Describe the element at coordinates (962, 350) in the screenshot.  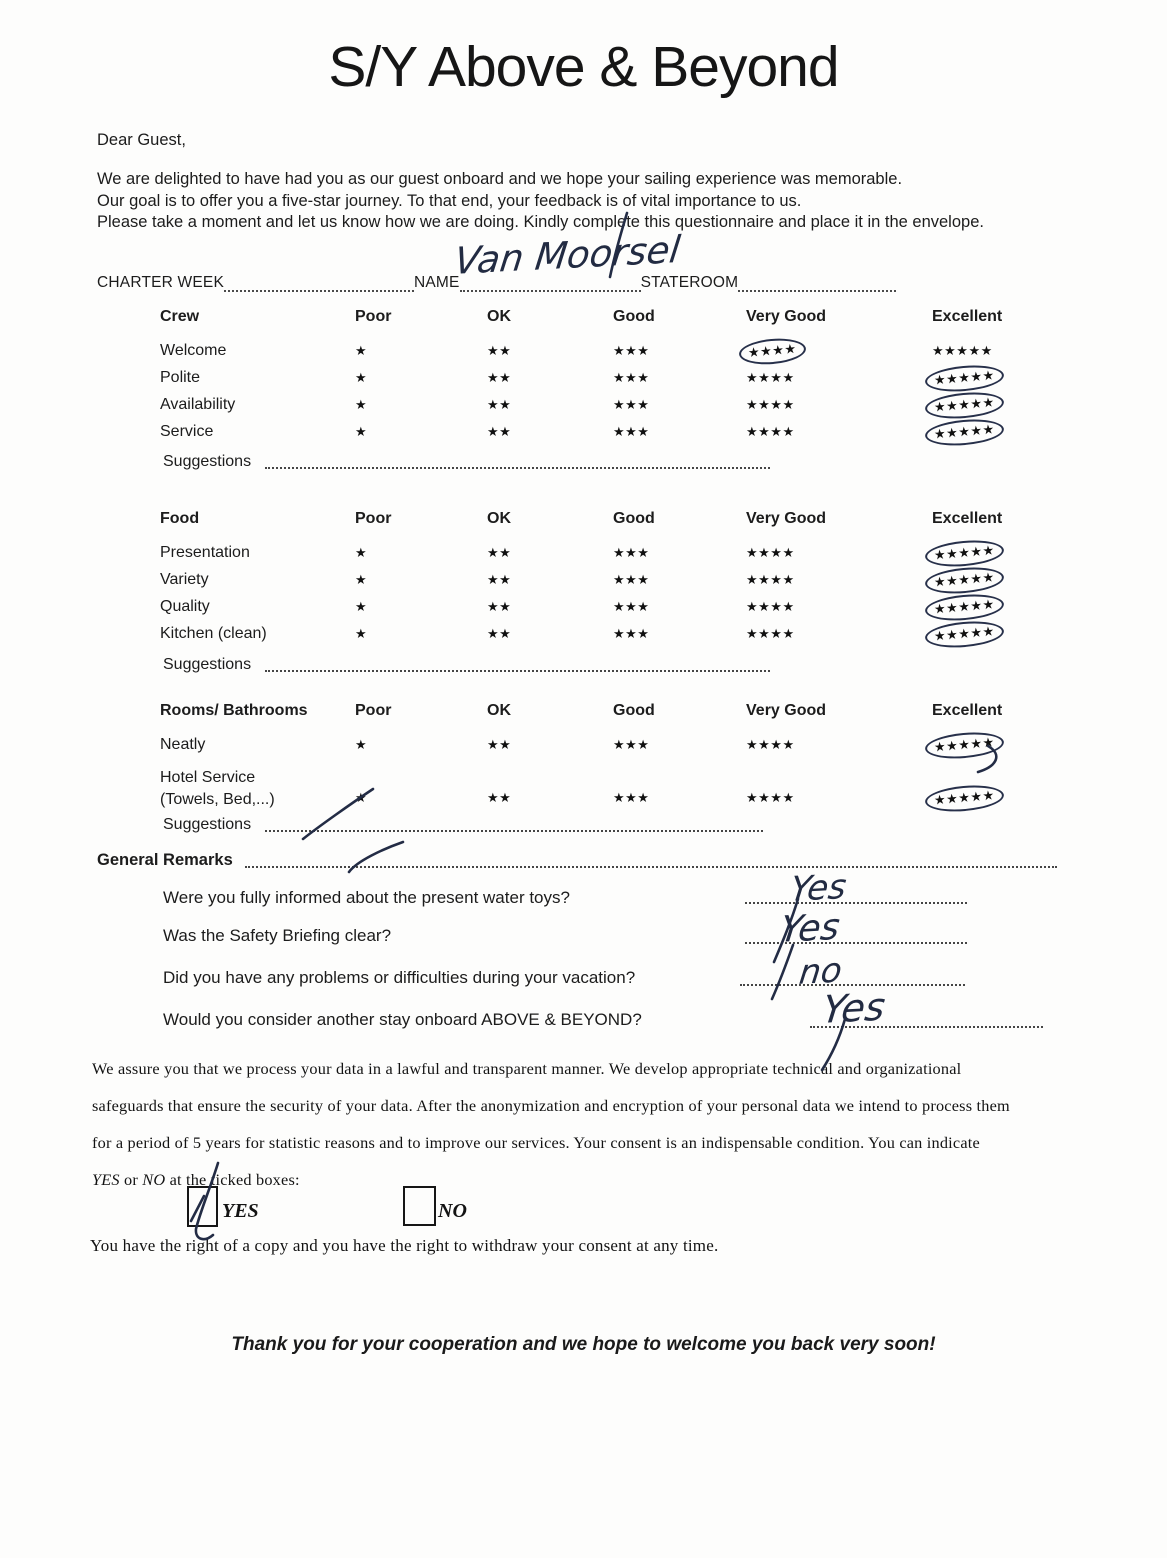
I see `stars: ★★★★★` at that location.